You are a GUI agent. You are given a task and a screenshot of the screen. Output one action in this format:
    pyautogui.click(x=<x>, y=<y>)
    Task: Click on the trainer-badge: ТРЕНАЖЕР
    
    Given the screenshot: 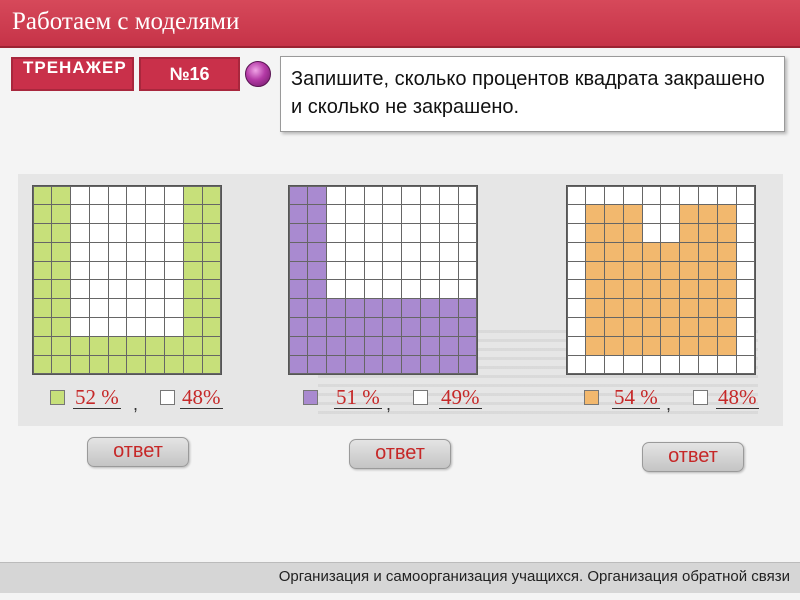 What is the action you would take?
    pyautogui.click(x=72, y=74)
    